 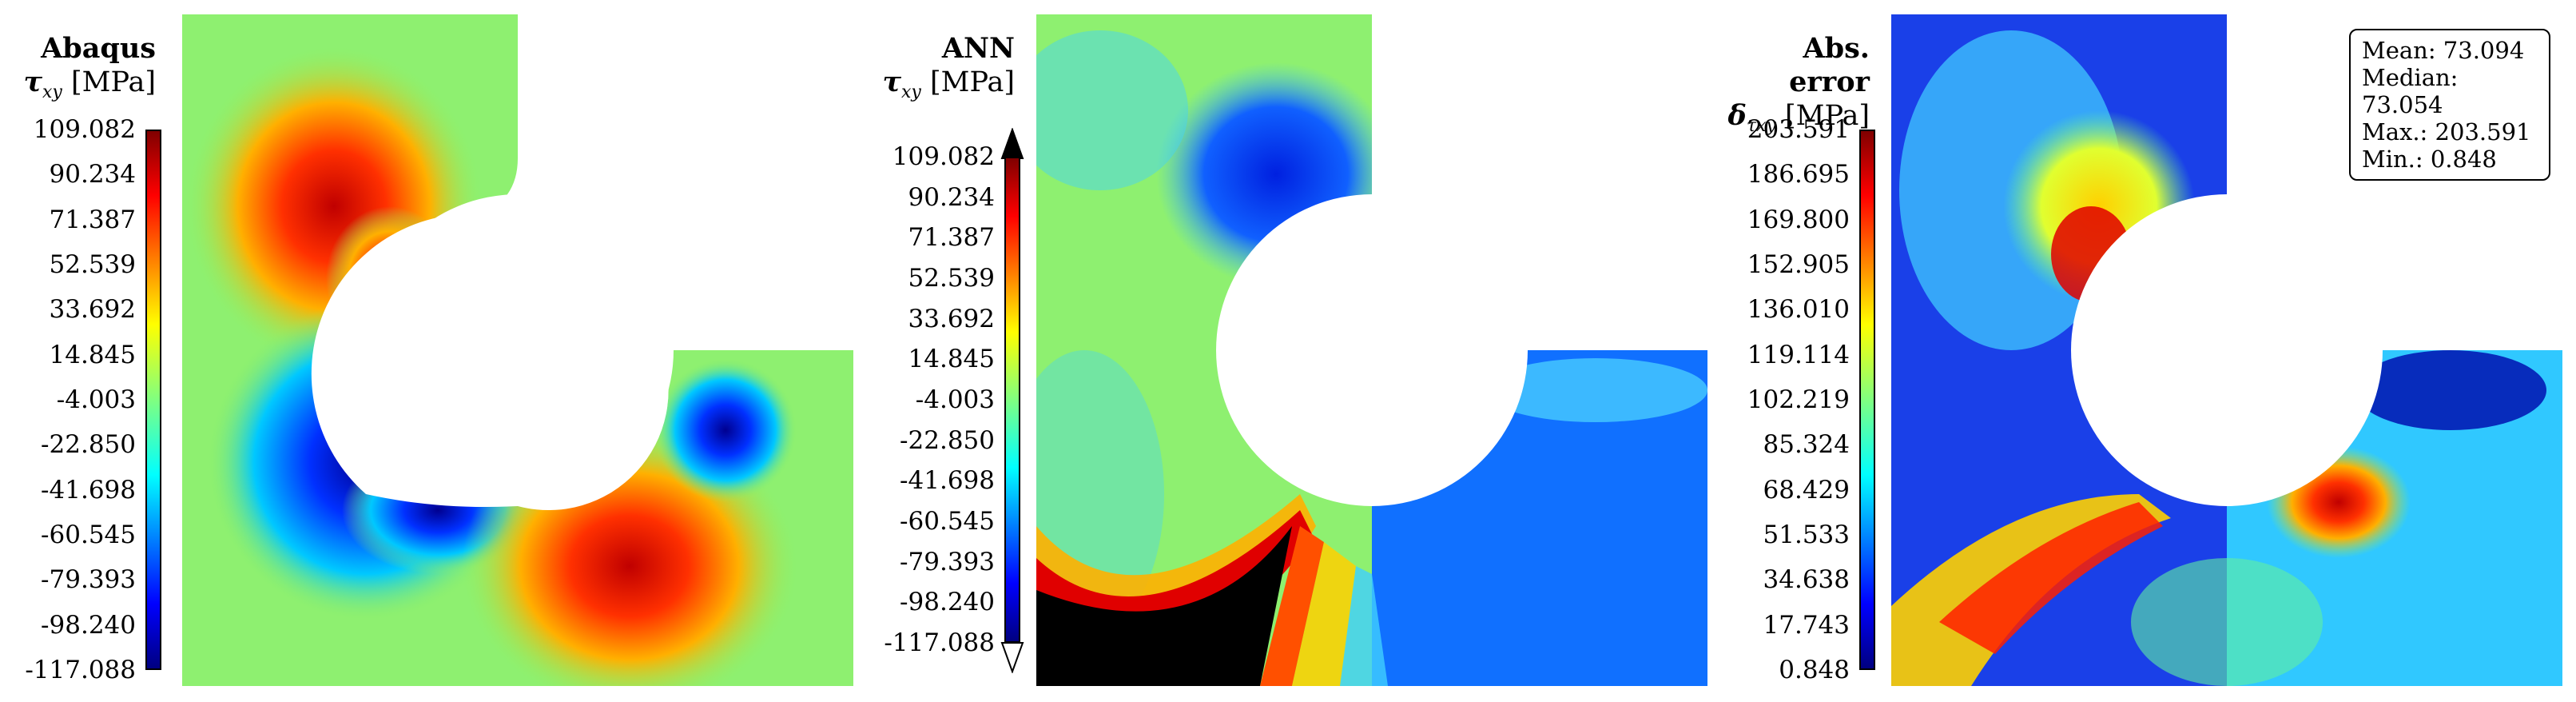 I want to click on colorbar-tick-label: 0.848, so click(x=1814, y=670).